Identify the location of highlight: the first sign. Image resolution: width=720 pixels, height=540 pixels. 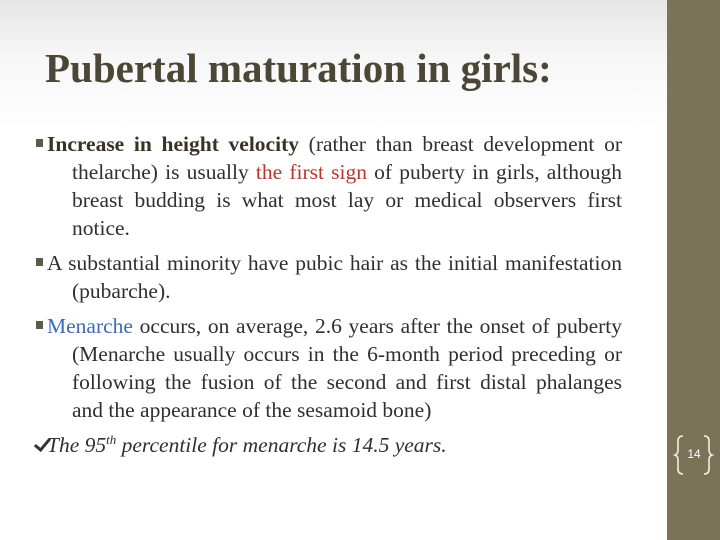
(311, 172).